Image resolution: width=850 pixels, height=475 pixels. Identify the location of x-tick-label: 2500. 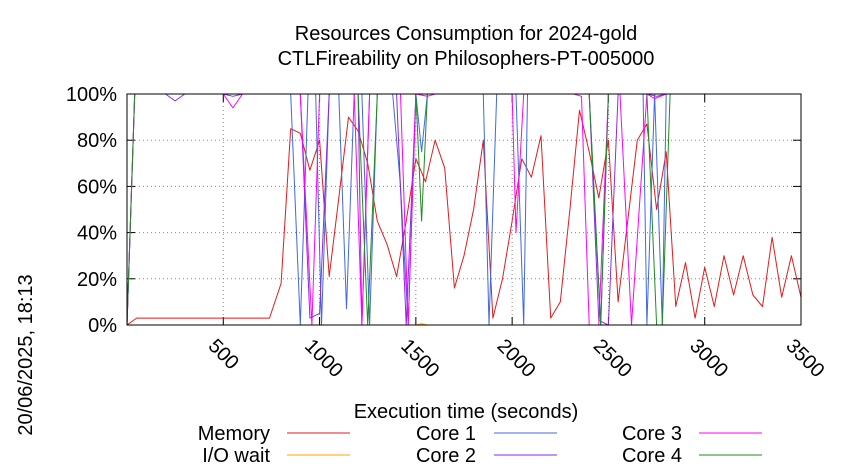
(612, 358).